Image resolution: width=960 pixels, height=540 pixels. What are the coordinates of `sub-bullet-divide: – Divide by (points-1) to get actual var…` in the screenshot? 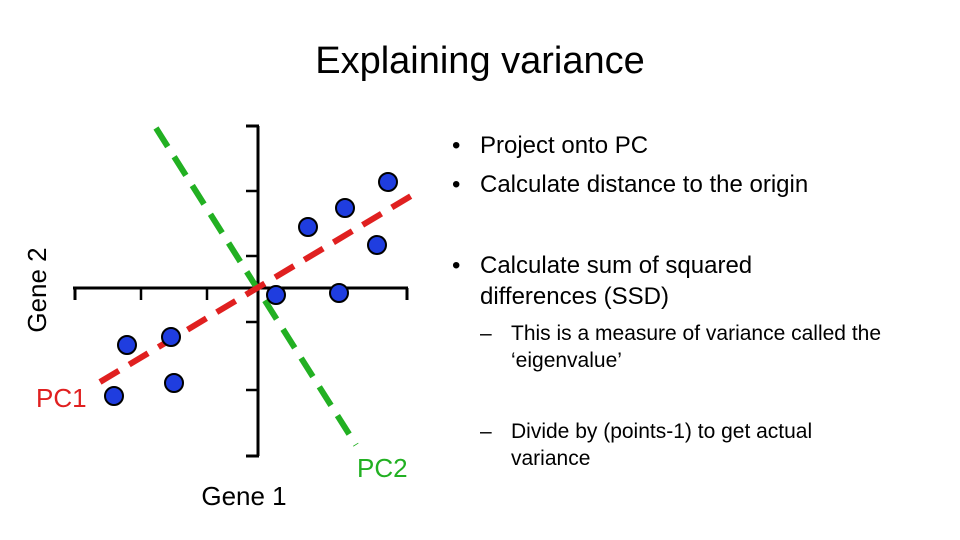 It's located at (685, 445).